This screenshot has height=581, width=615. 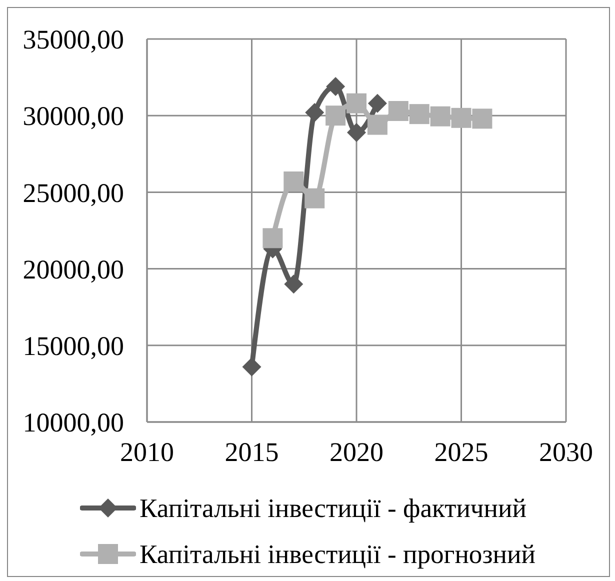 What do you see at coordinates (251, 452) in the screenshot?
I see `x-tick-label: 2015` at bounding box center [251, 452].